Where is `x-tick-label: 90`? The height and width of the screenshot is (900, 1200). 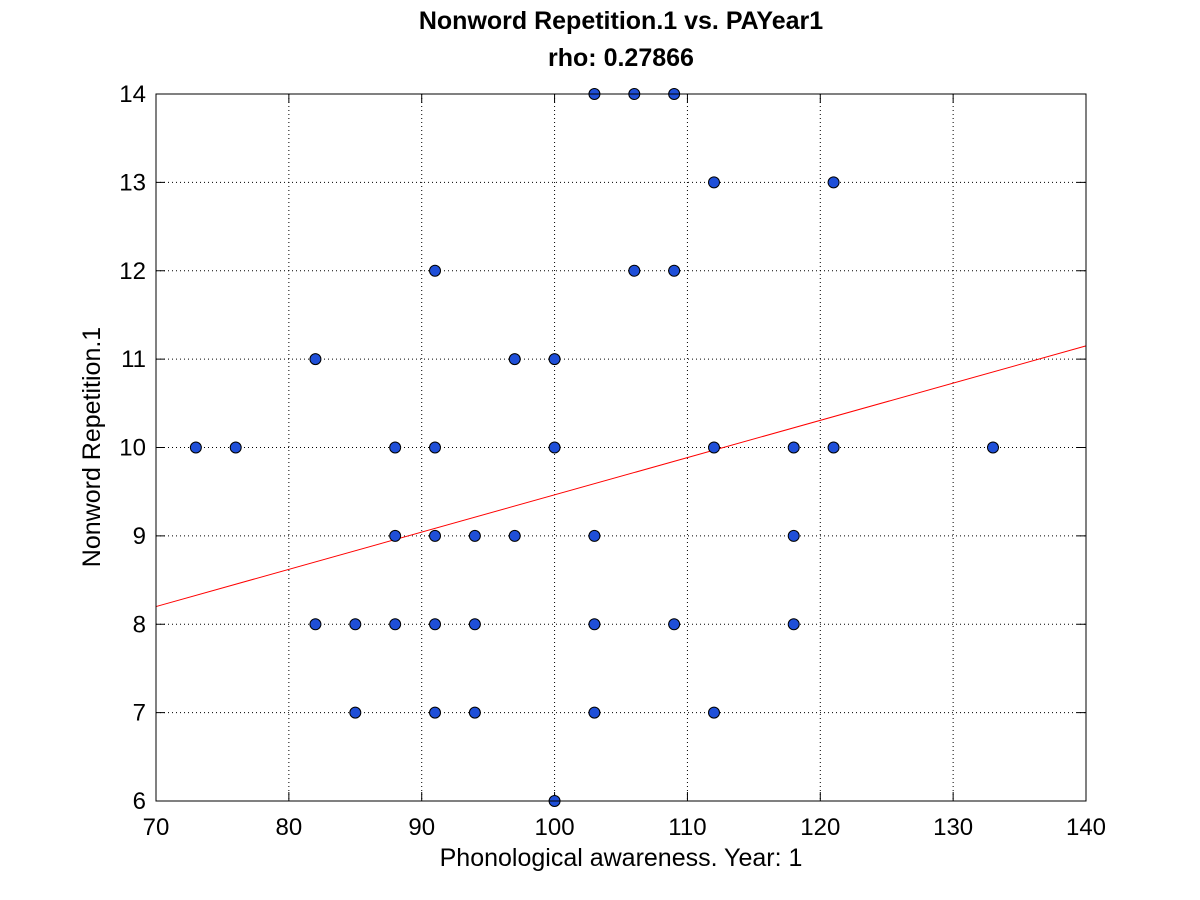
x-tick-label: 90 is located at coordinates (421, 827).